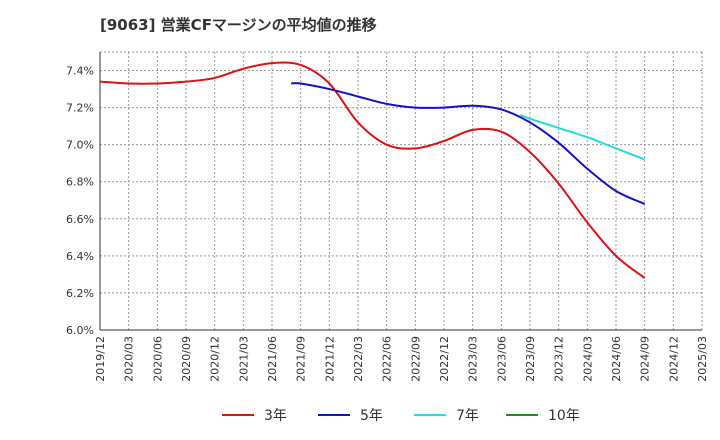 The width and height of the screenshot is (720, 440). I want to click on x-tick-label: 2025/03, so click(702, 359).